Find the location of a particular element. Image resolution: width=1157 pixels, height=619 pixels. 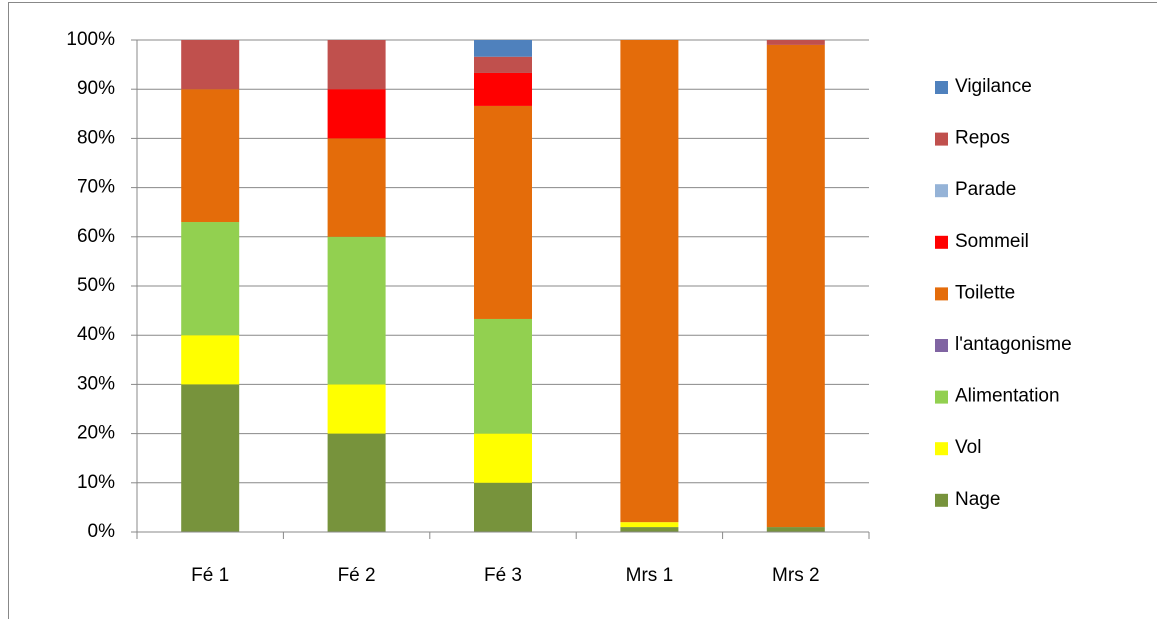

y-tick-label: 0% is located at coordinates (102, 531).